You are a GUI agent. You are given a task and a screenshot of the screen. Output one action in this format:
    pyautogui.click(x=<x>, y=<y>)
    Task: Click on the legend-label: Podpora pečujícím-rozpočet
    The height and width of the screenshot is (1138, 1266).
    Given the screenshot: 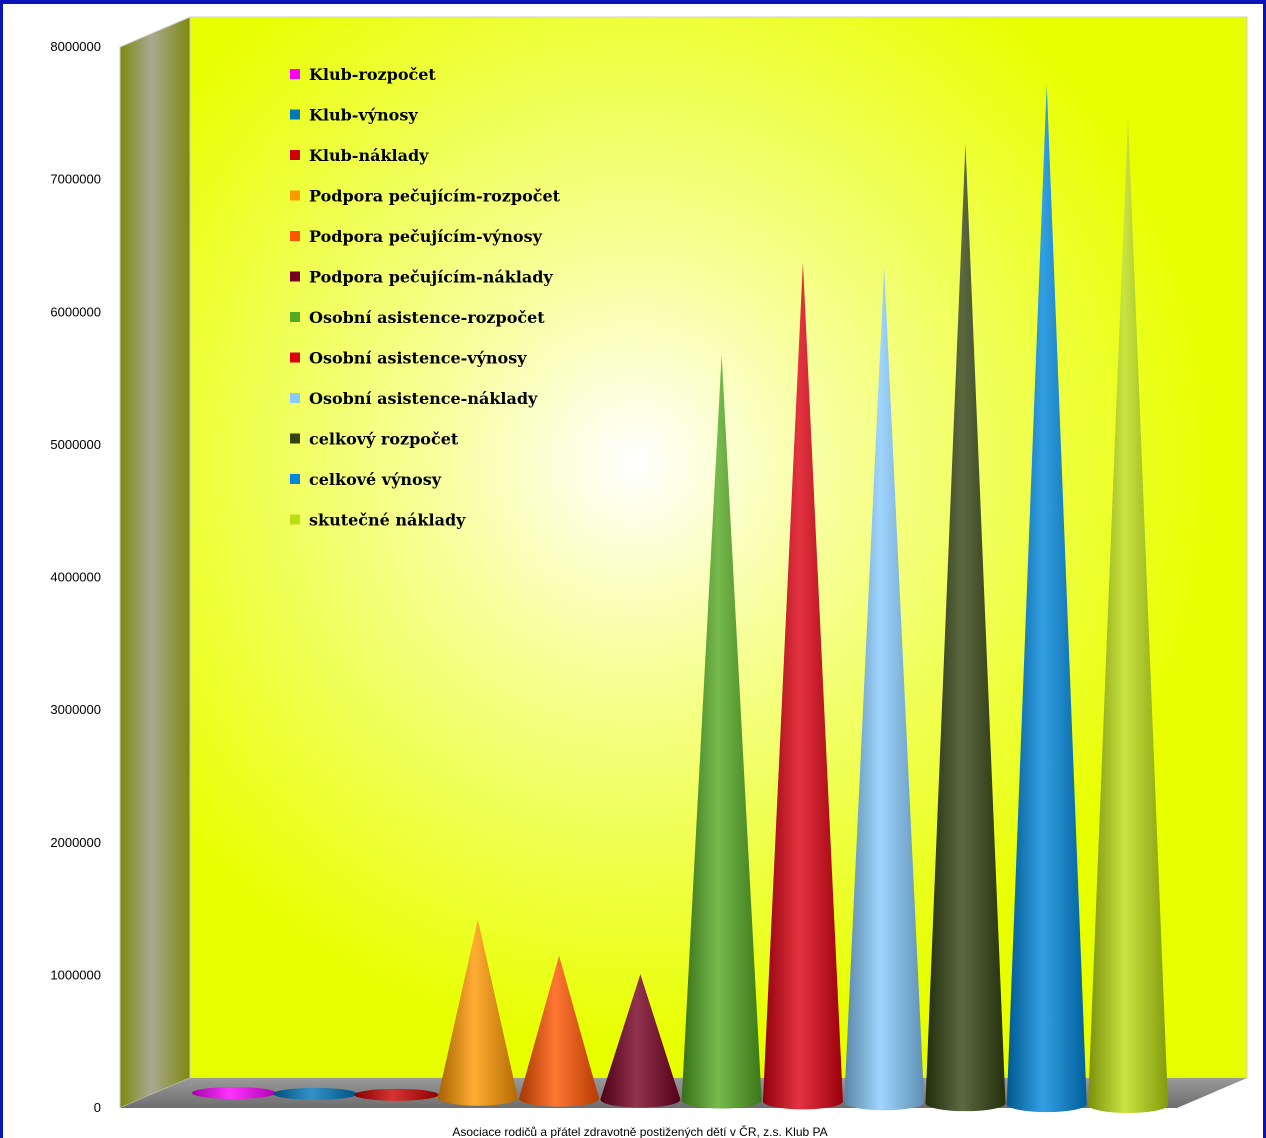 What is the action you would take?
    pyautogui.click(x=435, y=196)
    